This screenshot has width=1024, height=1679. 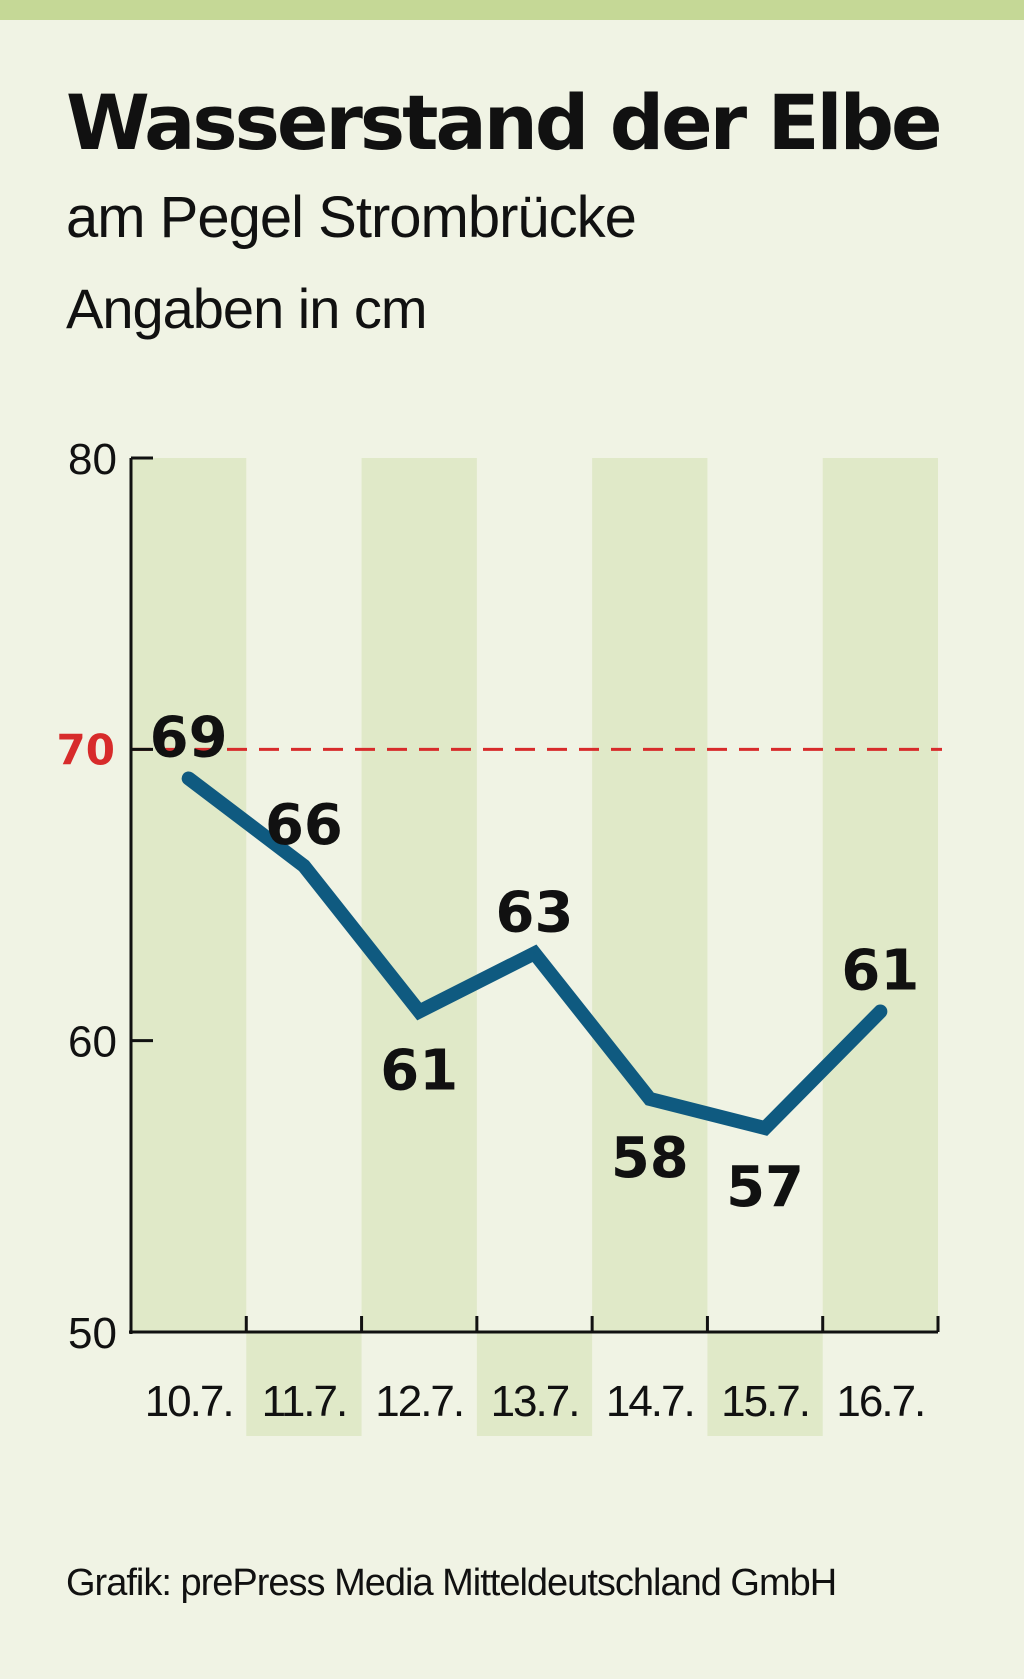 What do you see at coordinates (304, 825) in the screenshot?
I see `data-label-11.7.: 66` at bounding box center [304, 825].